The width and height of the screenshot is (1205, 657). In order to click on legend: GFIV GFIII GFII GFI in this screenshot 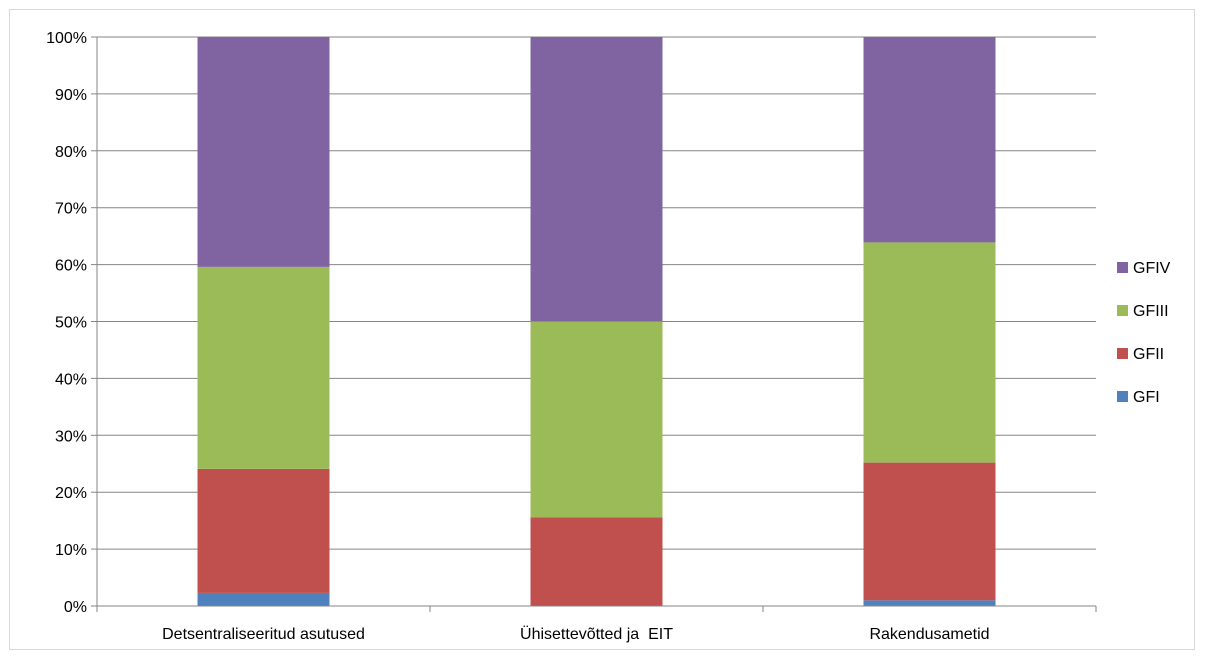, I will do `click(1144, 333)`.